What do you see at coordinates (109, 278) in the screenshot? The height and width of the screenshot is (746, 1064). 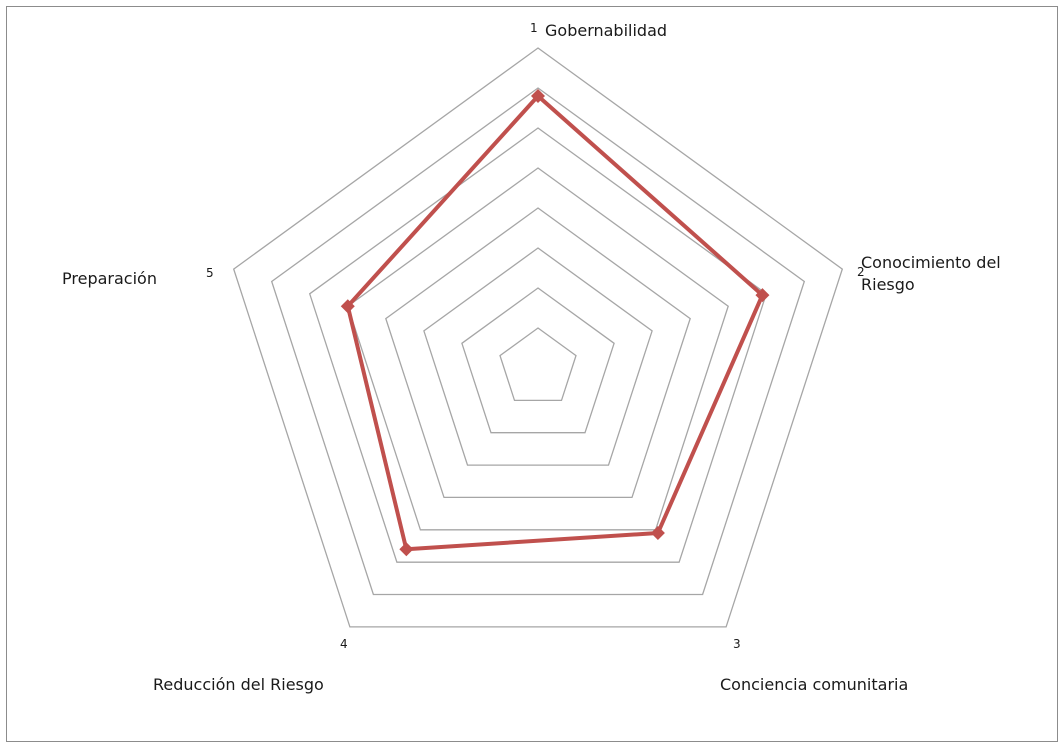 I see `axis-label-preparacion: Preparación` at bounding box center [109, 278].